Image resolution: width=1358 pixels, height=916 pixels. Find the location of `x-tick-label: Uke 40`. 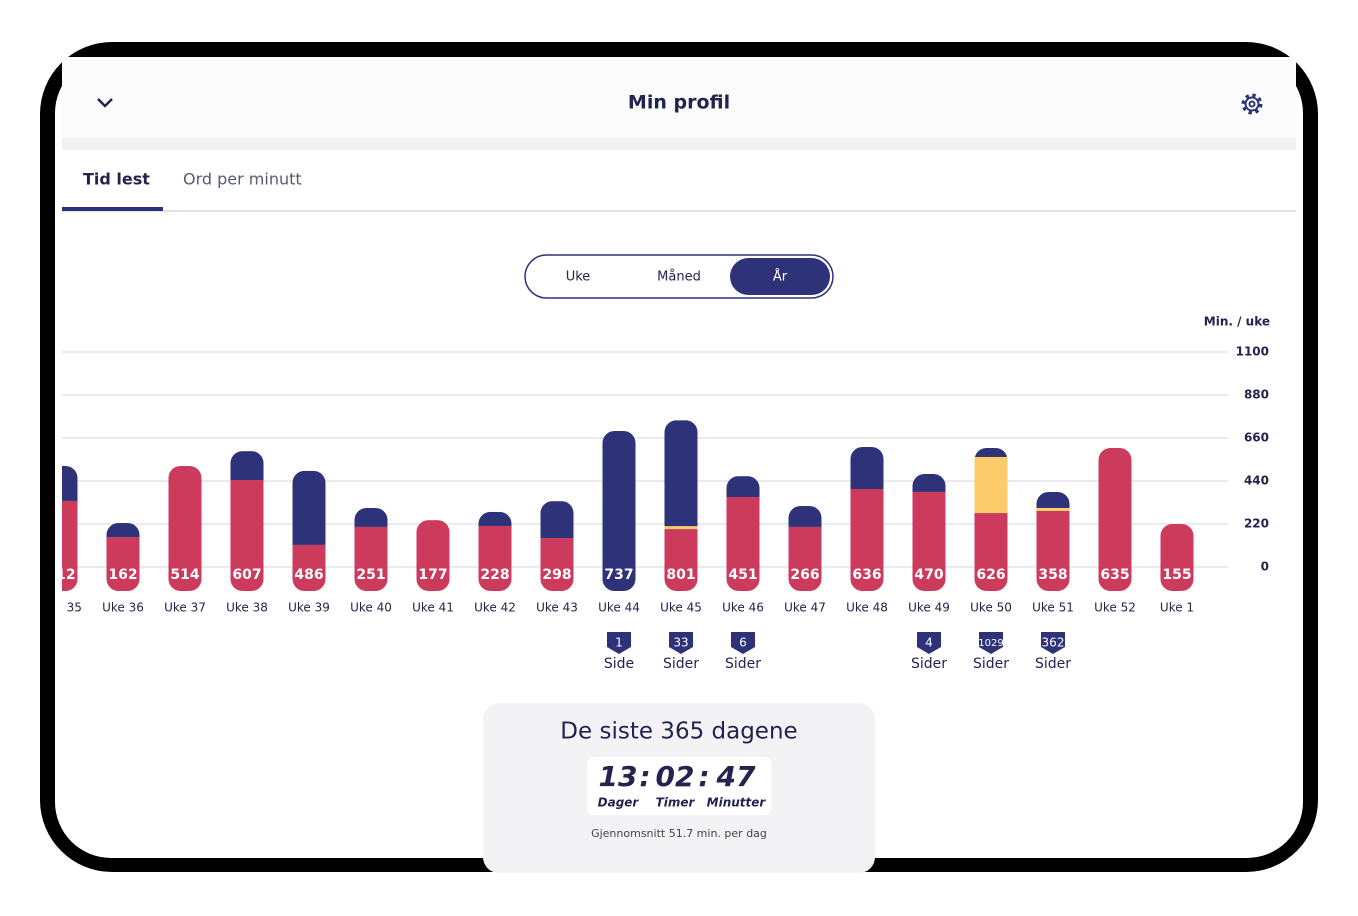

x-tick-label: Uke 40 is located at coordinates (371, 608).